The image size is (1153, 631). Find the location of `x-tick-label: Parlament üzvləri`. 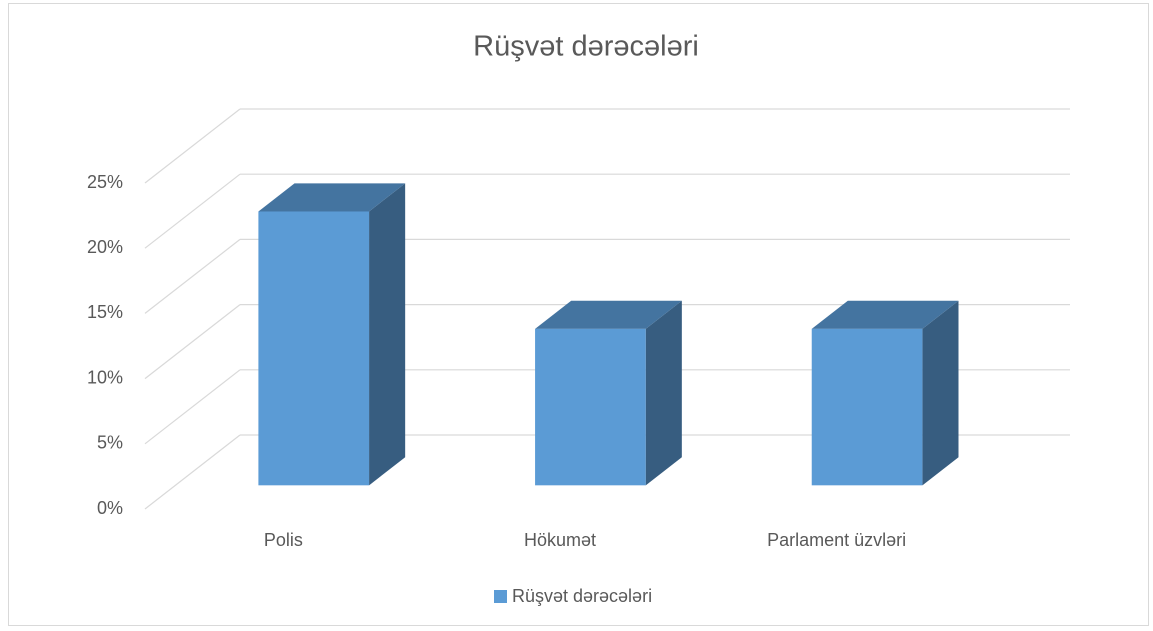

x-tick-label: Parlament üzvləri is located at coordinates (836, 540).